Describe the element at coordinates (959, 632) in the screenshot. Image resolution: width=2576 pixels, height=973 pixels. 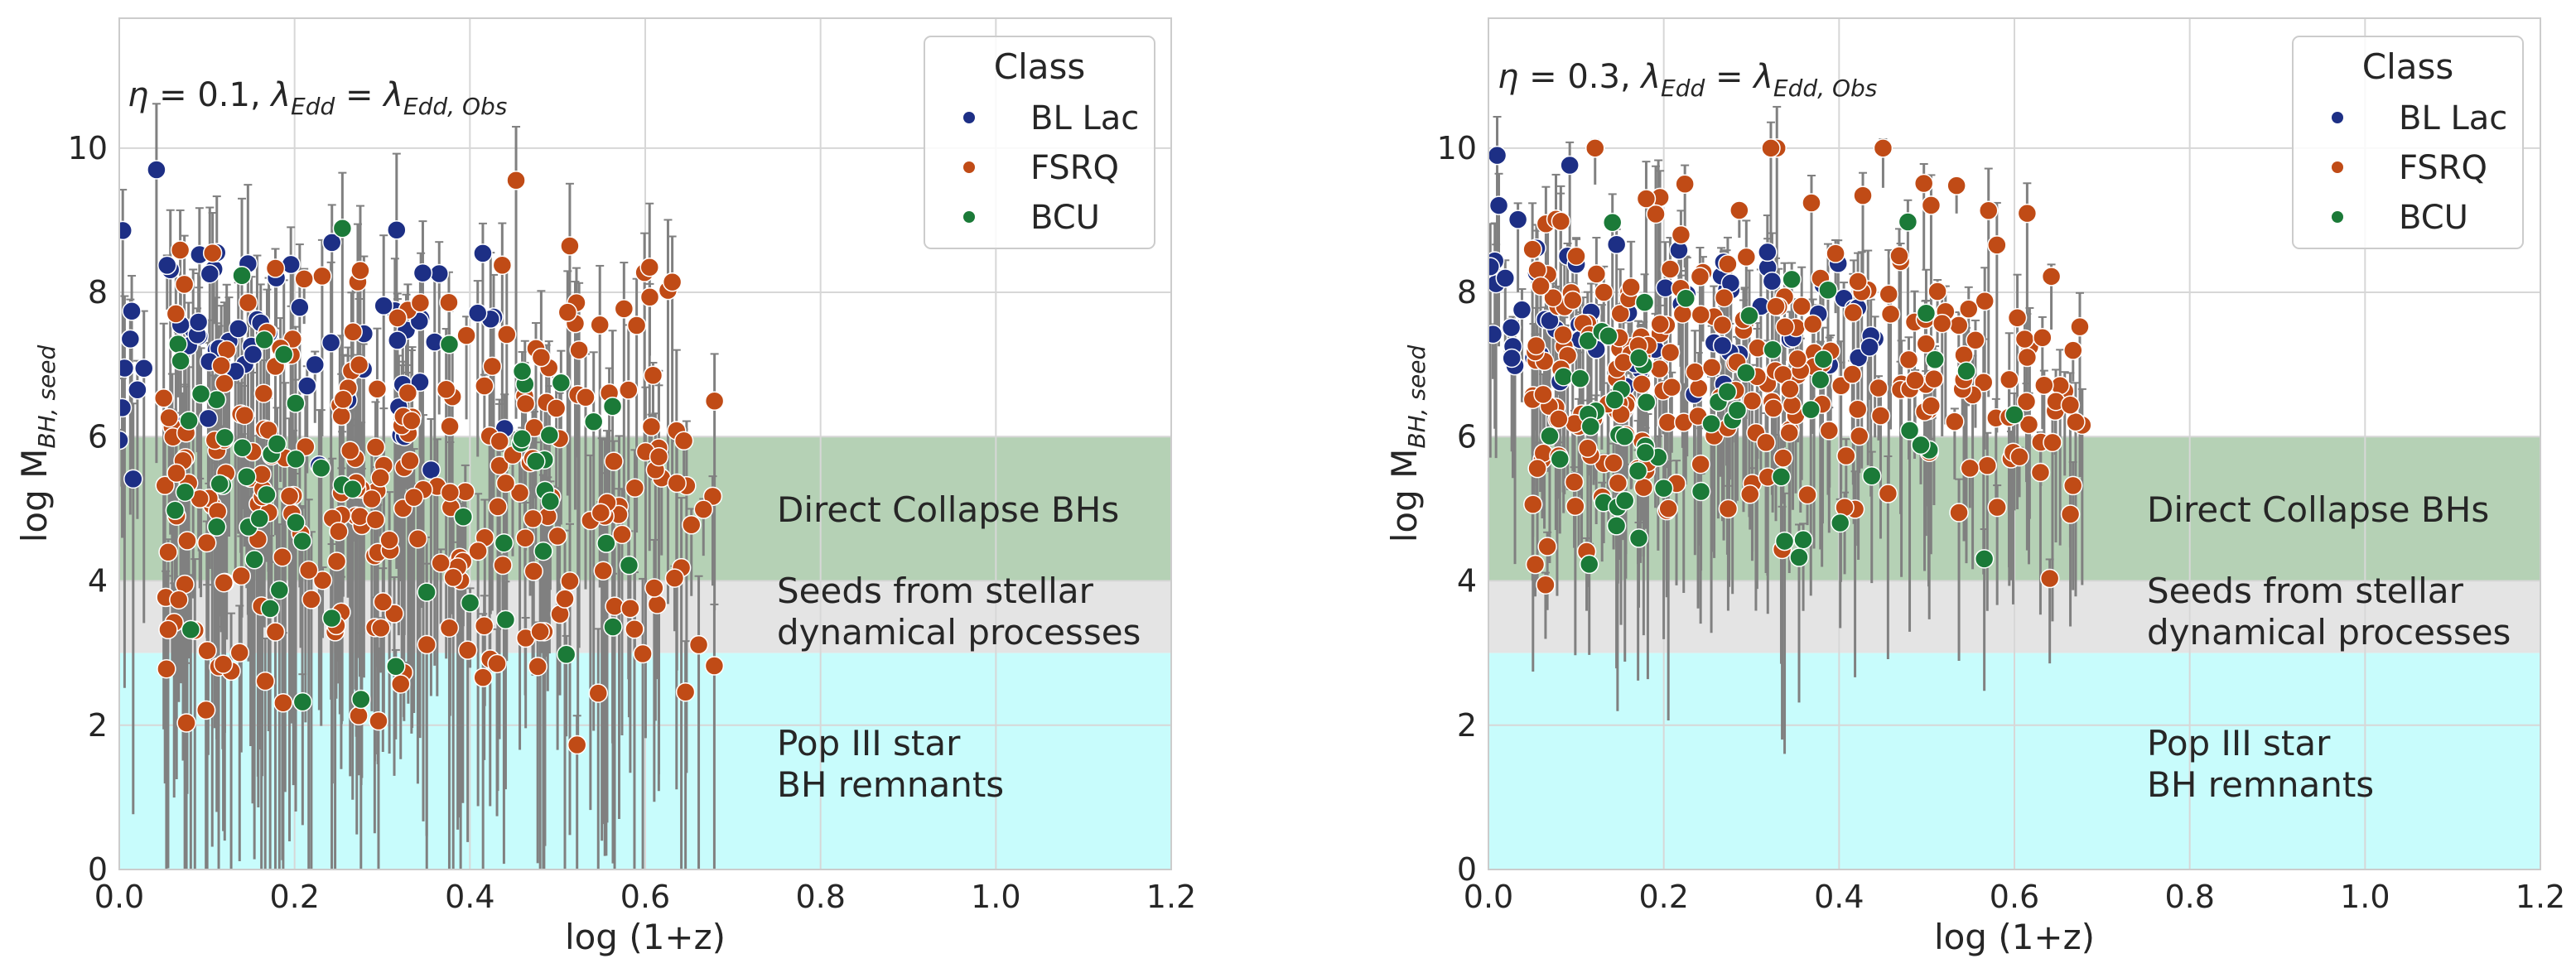
I see `left-region-label-stellar-2: dynamical processes` at that location.